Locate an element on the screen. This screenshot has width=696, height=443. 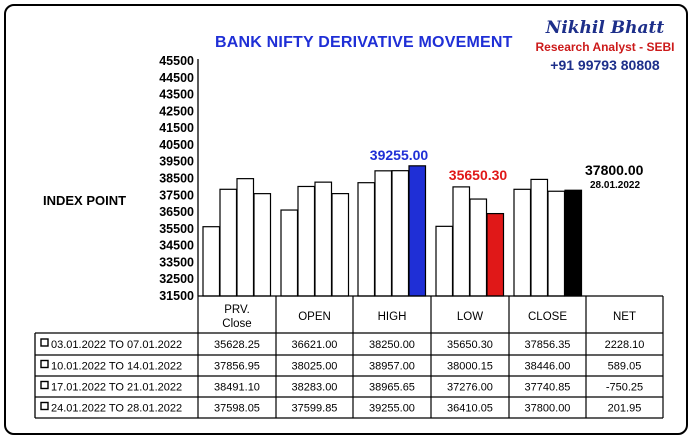
table-cell: 38491.10 is located at coordinates (237, 388).